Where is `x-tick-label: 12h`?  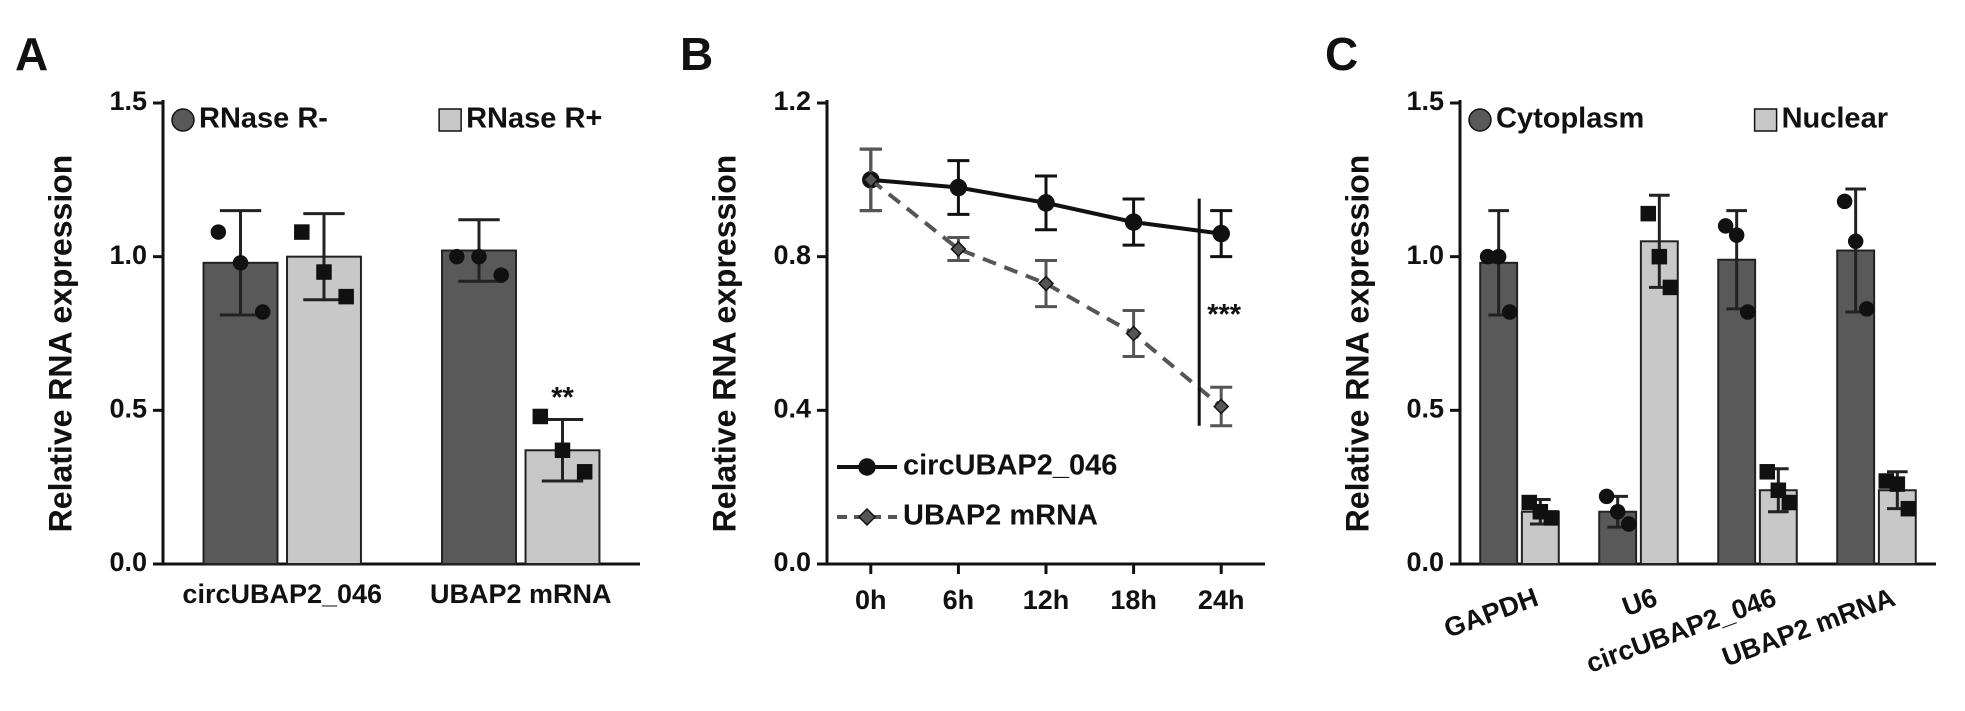
x-tick-label: 12h is located at coordinates (1046, 600).